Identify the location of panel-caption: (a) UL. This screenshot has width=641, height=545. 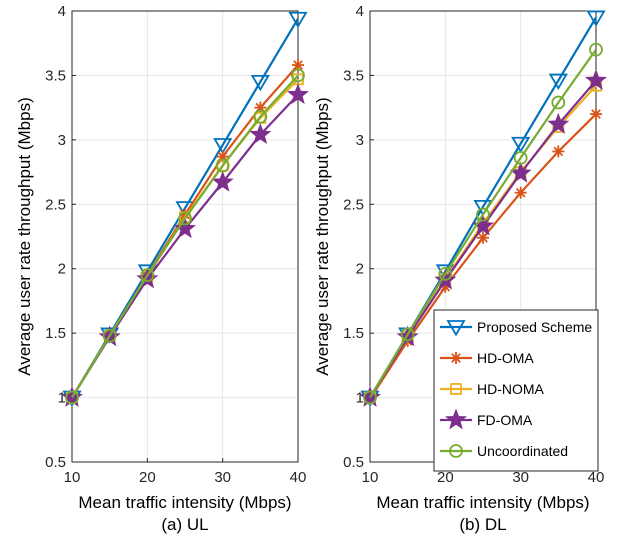
(184, 524).